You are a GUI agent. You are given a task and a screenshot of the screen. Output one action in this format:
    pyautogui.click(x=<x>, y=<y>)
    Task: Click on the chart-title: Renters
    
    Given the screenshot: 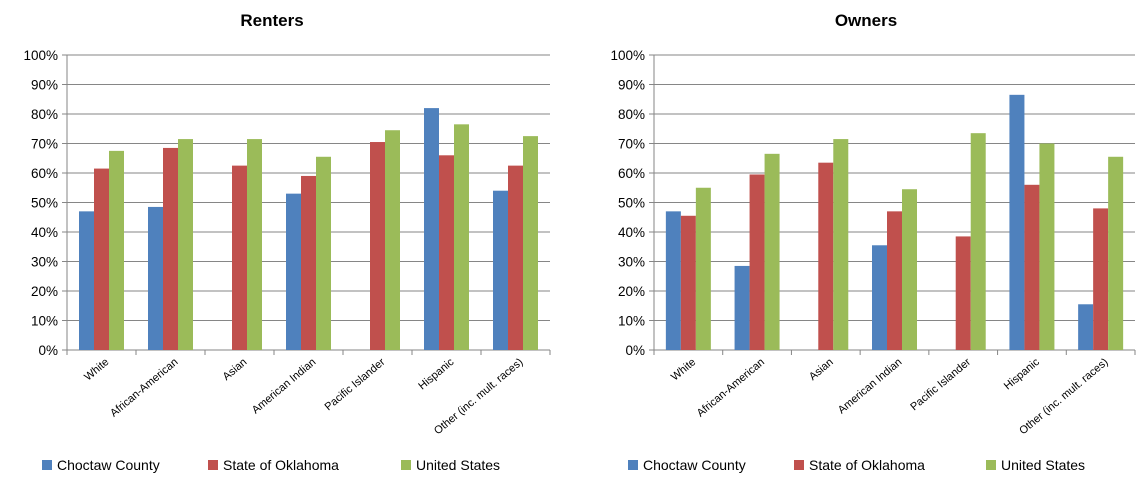 What is the action you would take?
    pyautogui.click(x=271, y=20)
    